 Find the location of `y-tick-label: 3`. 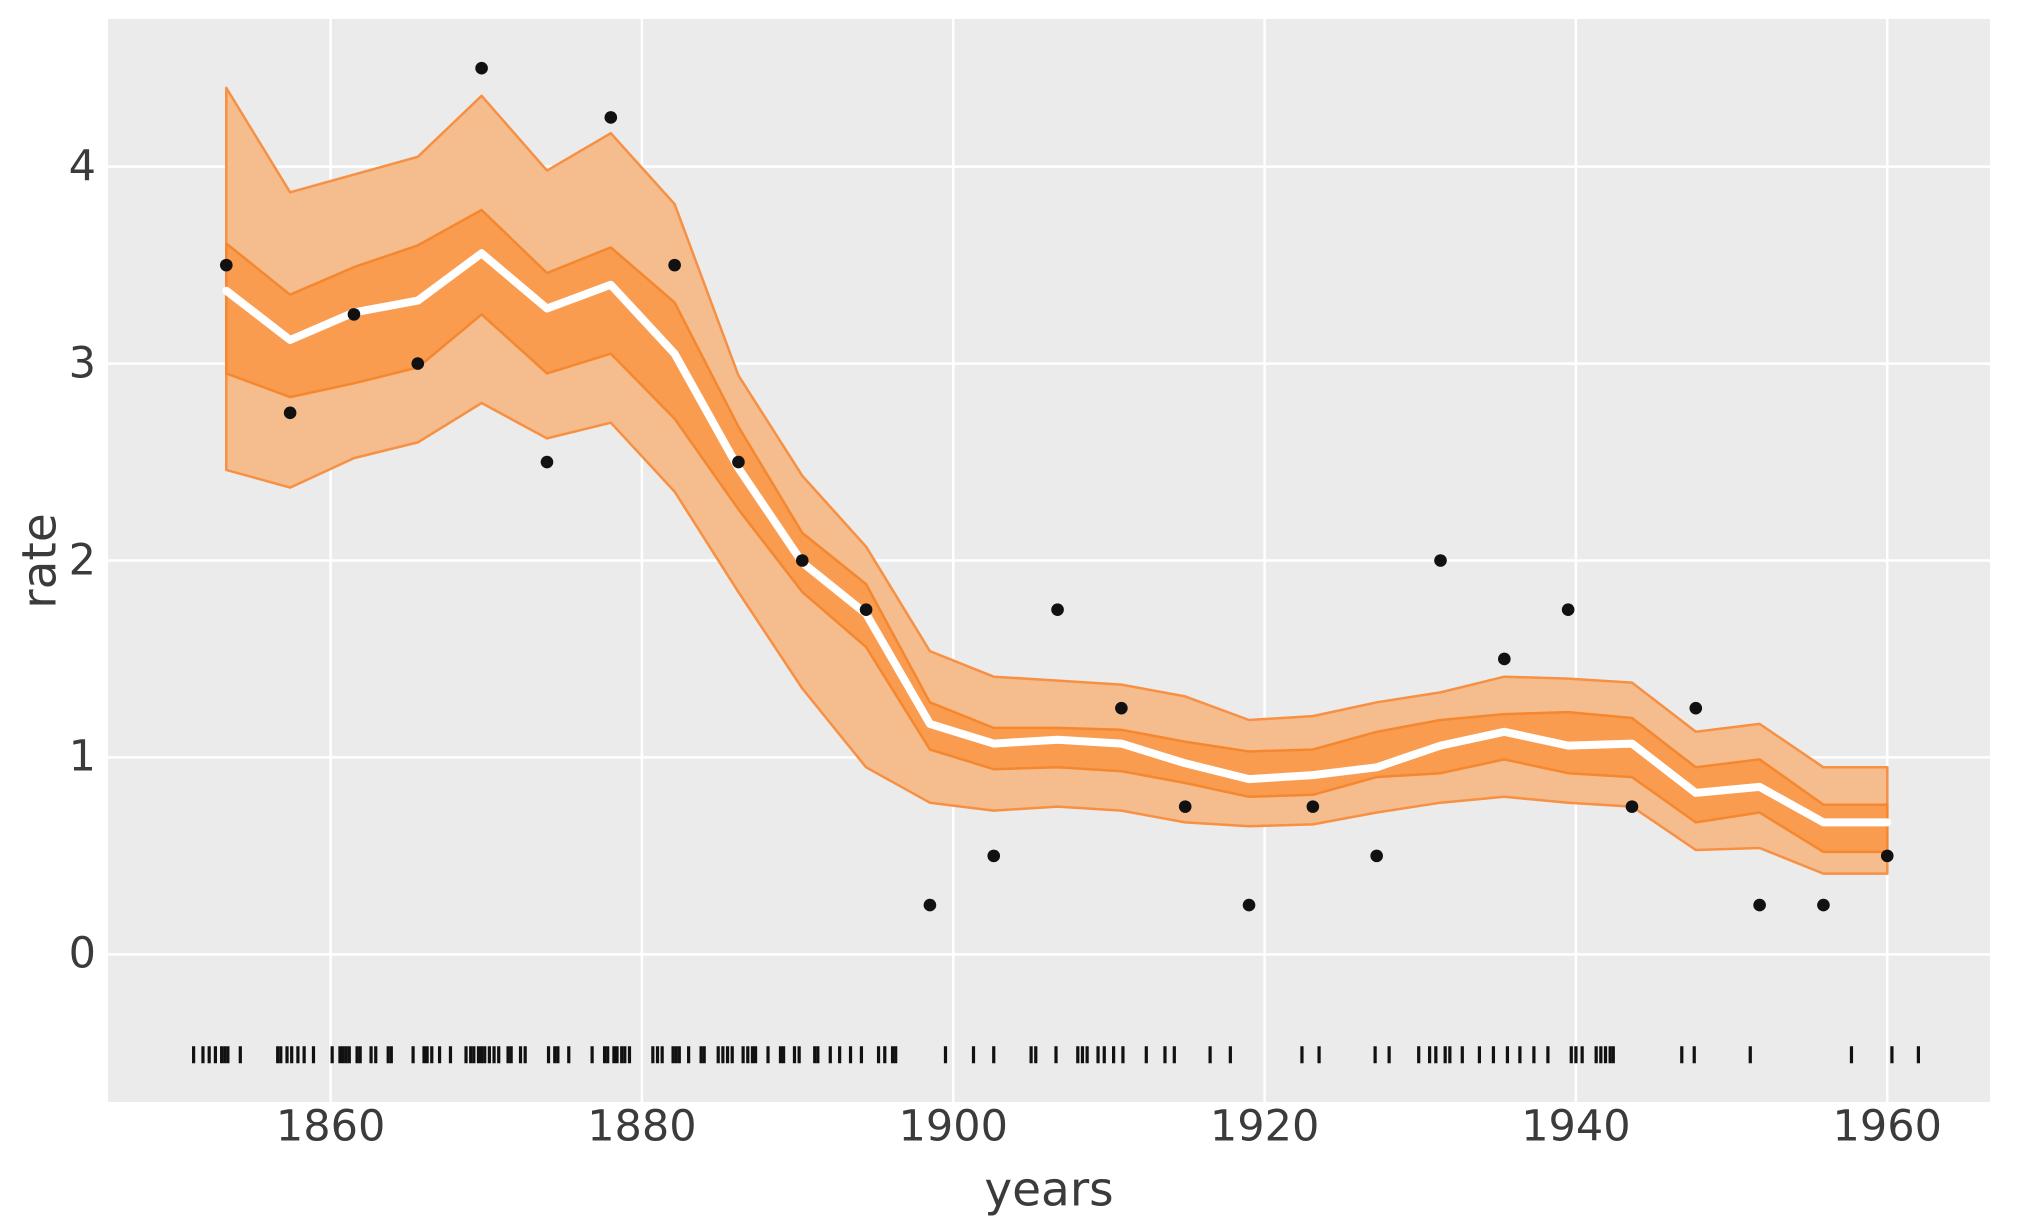

y-tick-label: 3 is located at coordinates (82, 363).